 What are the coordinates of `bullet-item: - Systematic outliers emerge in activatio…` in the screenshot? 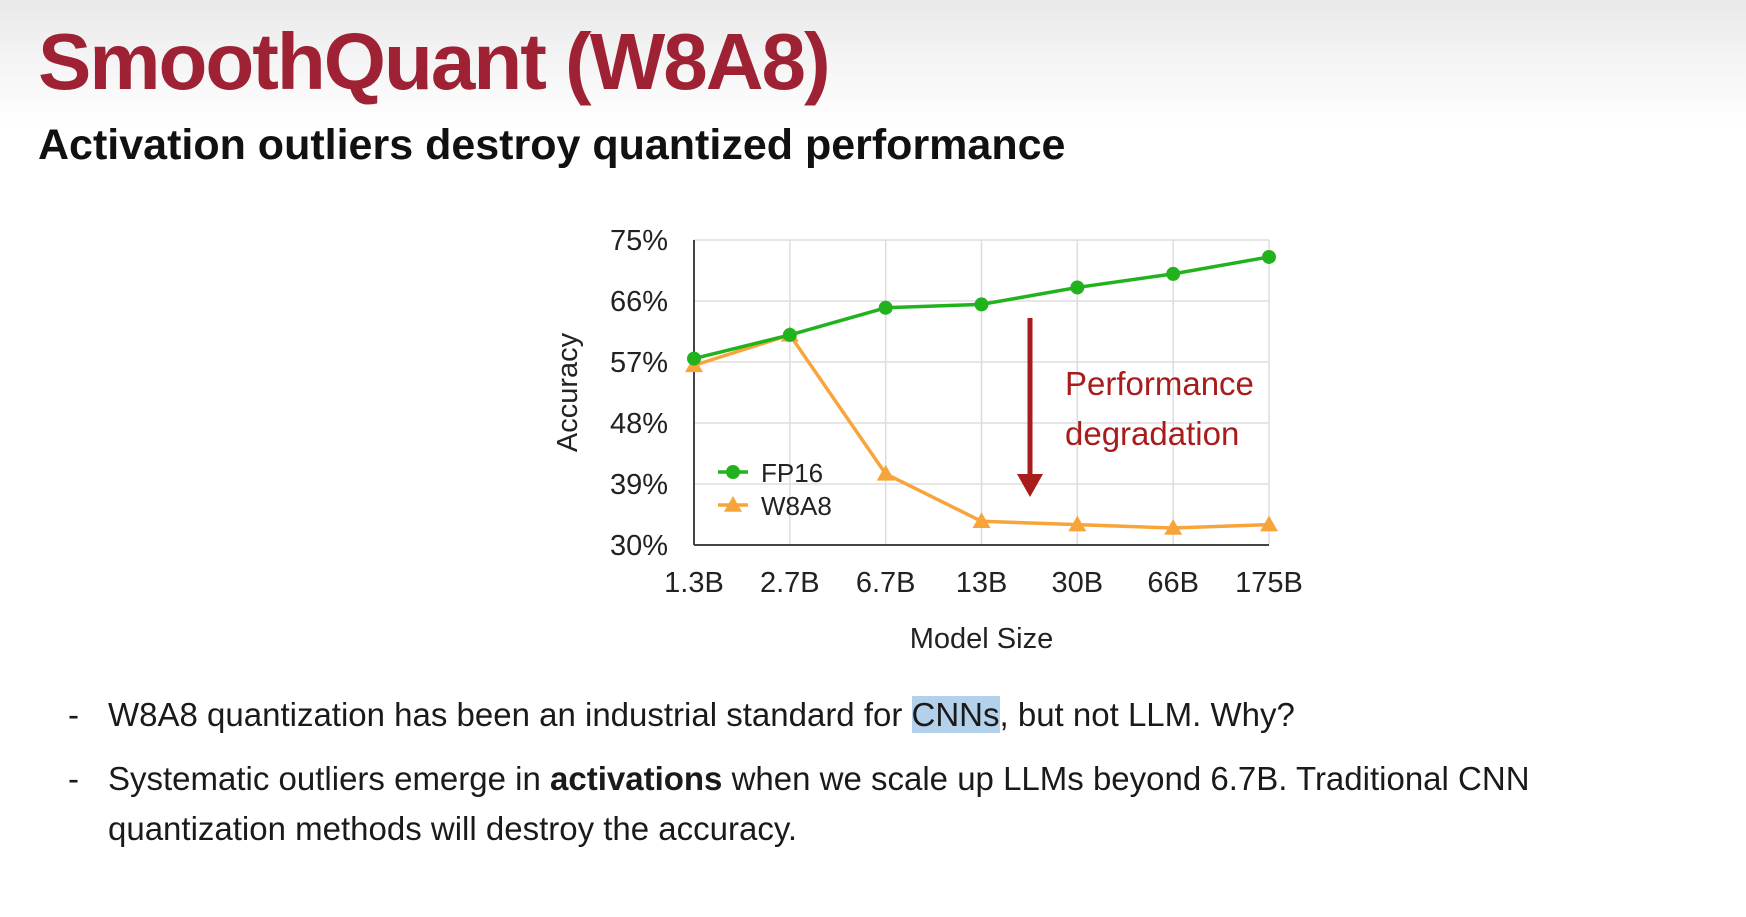 It's located at (888, 804).